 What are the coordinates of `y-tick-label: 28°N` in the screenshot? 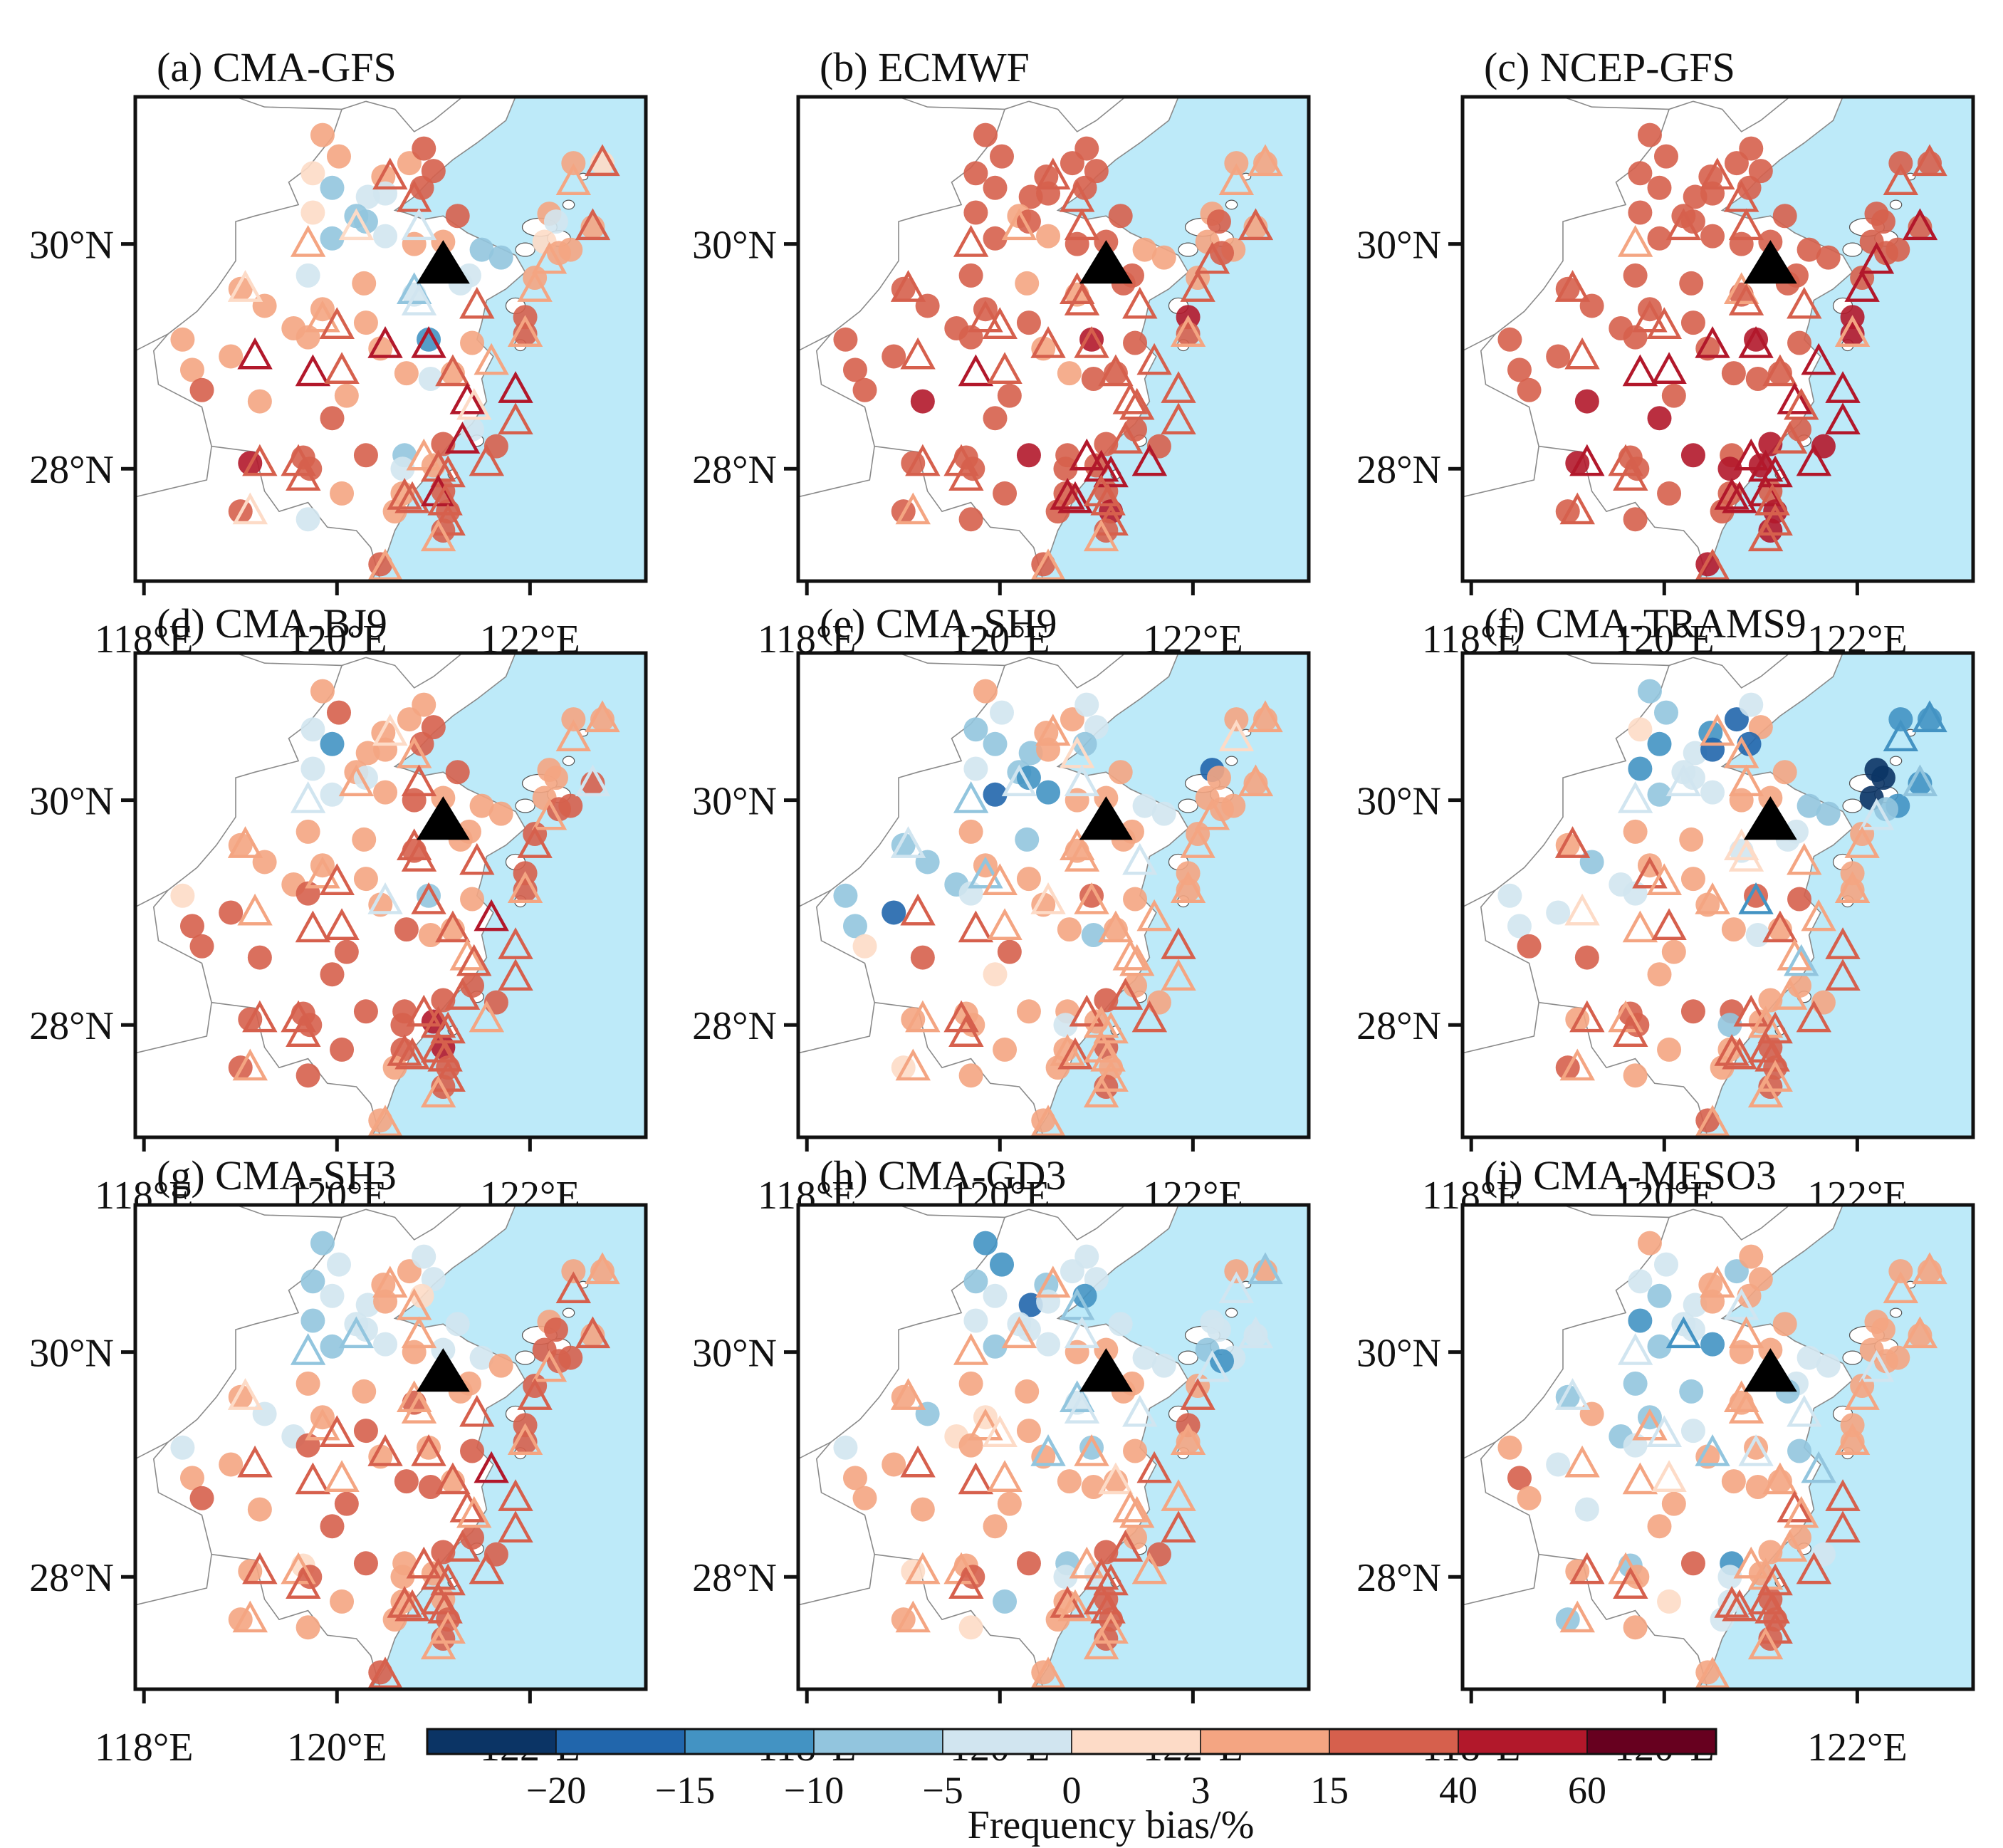 It's located at (1398, 1578).